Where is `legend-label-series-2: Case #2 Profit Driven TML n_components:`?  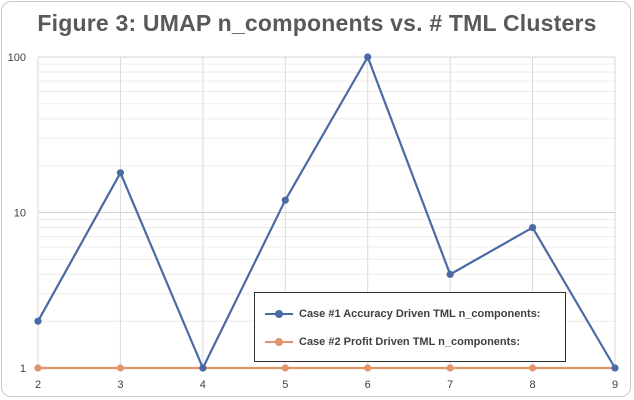
legend-label-series-2: Case #2 Profit Driven TML n_components: is located at coordinates (410, 342).